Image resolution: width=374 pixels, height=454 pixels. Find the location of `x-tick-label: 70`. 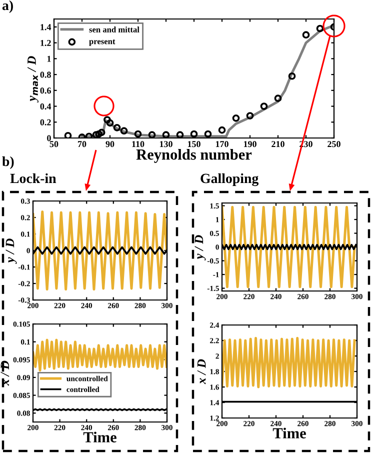

x-tick-label: 70 is located at coordinates (82, 144).